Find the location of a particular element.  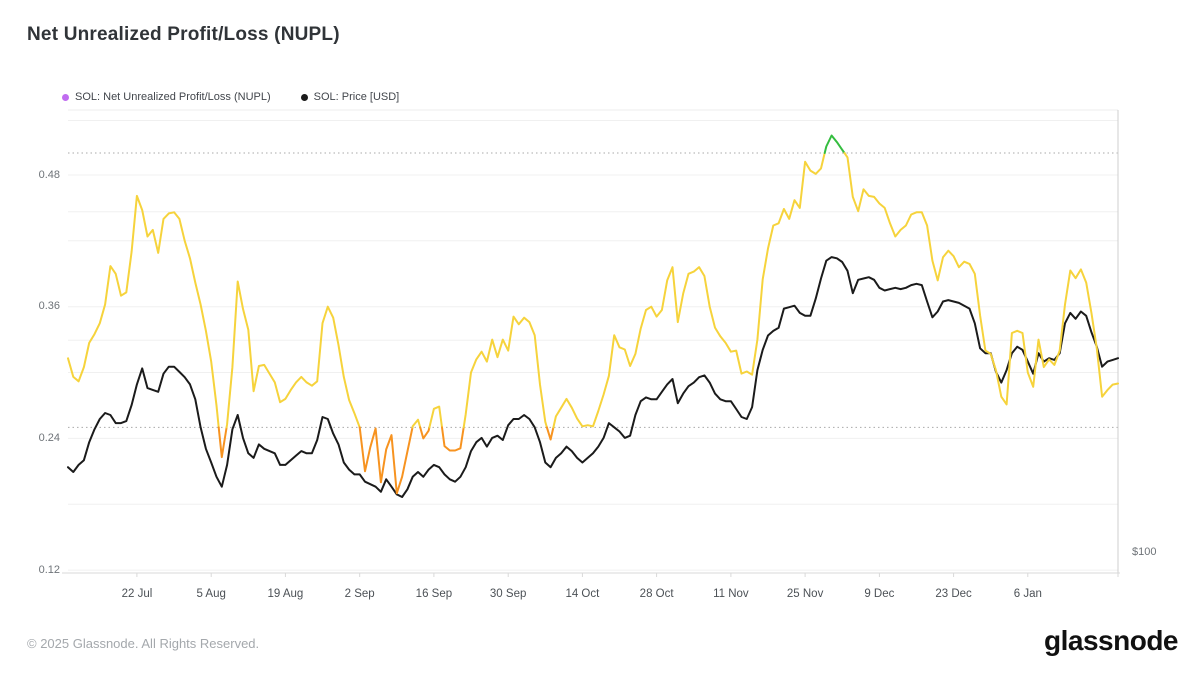

legend-item-nupl: SOL: Net Unrealized Profit/Loss (NUPL) is located at coordinates (166, 97).